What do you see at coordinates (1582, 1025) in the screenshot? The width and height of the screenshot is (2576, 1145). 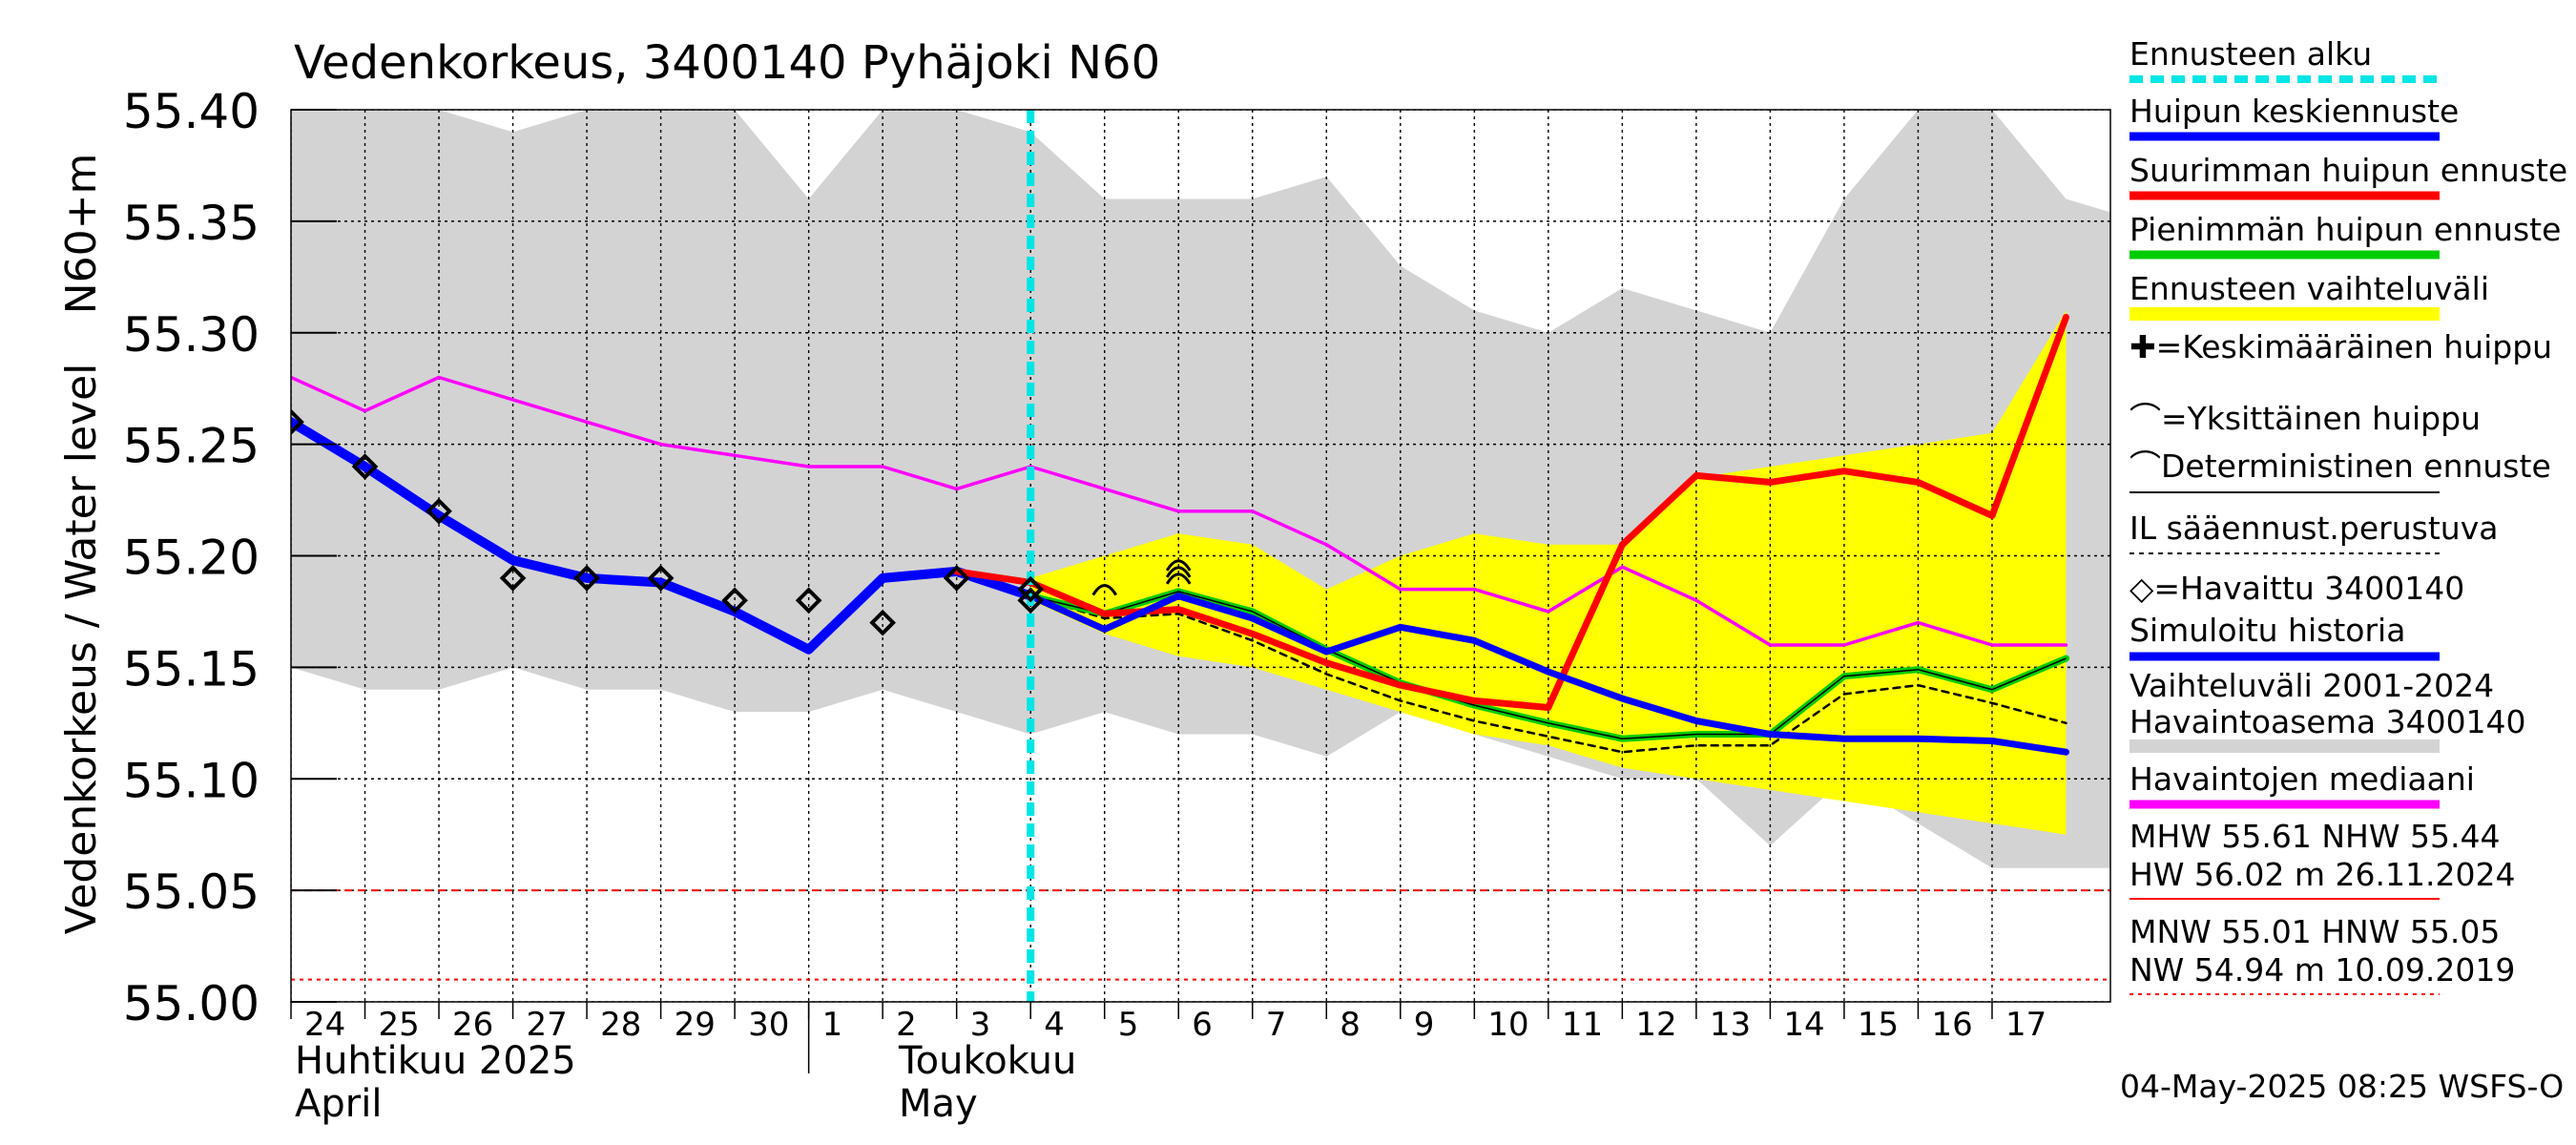 I see `x-tick-label: 11` at bounding box center [1582, 1025].